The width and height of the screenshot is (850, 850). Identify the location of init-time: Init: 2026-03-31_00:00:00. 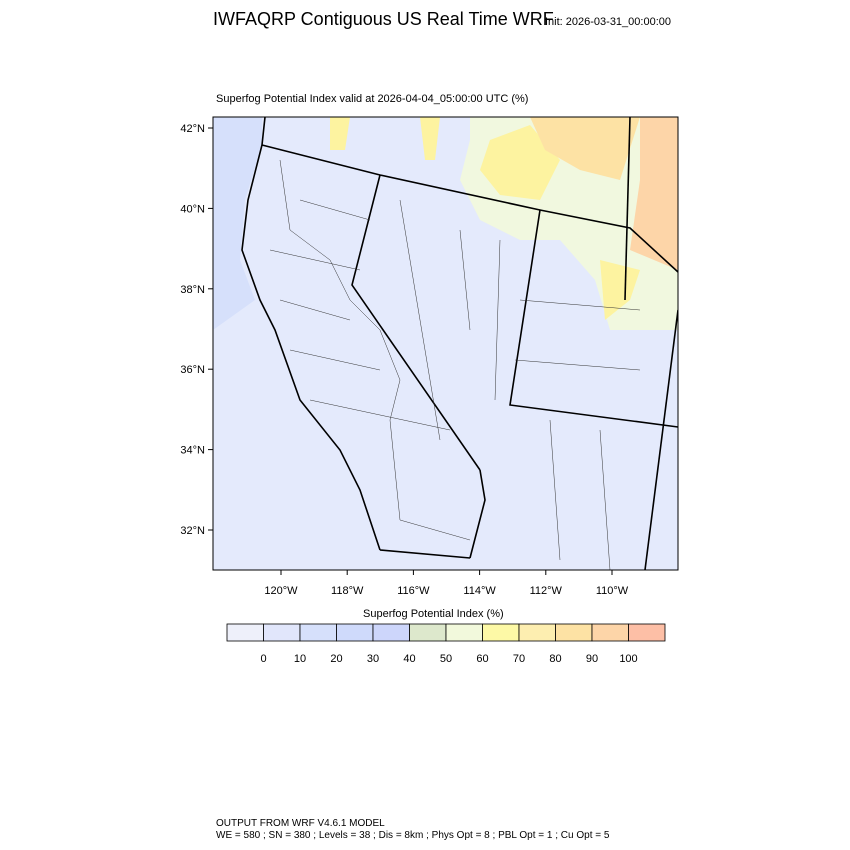
(608, 22).